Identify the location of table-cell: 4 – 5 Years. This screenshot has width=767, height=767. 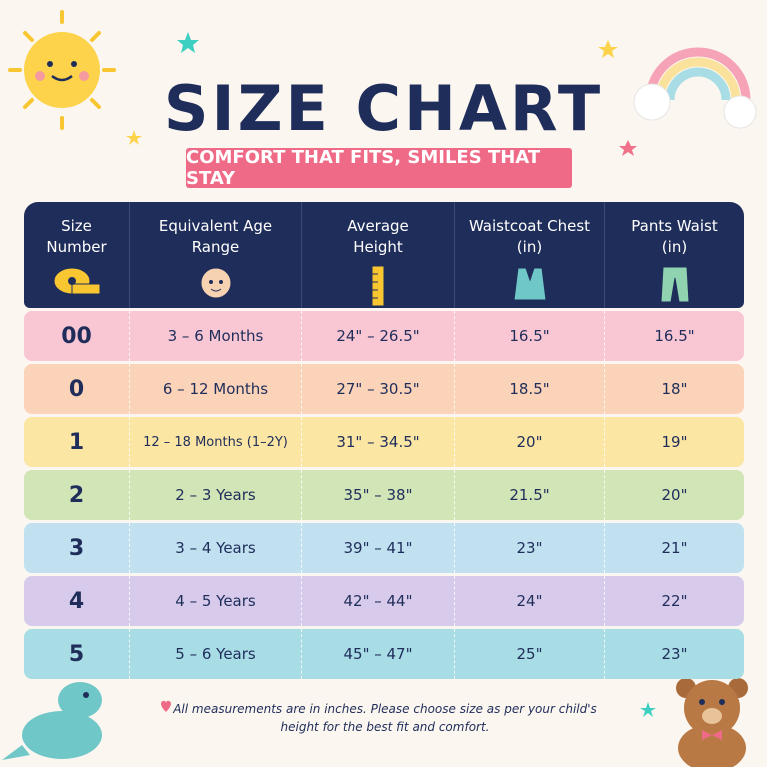
(216, 601).